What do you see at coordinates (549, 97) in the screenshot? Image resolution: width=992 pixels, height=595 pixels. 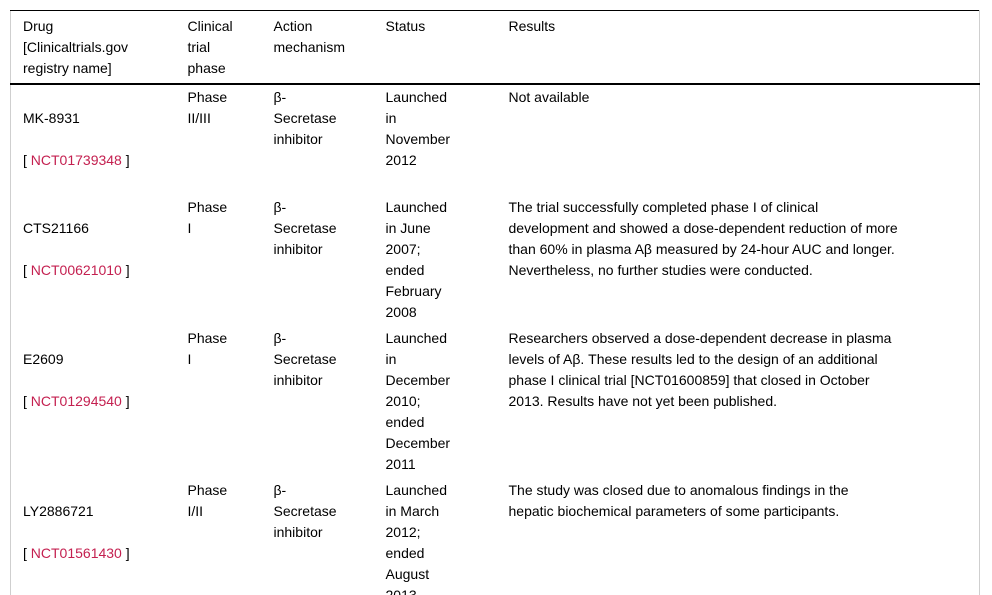 I see `results-cell: Not available` at bounding box center [549, 97].